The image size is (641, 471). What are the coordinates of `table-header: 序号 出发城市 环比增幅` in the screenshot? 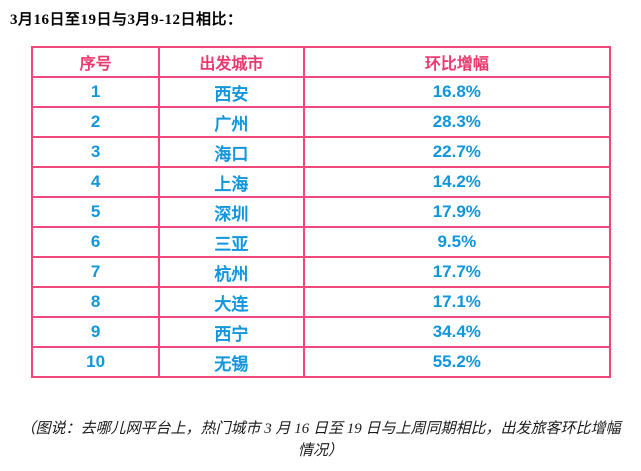 It's located at (321, 62).